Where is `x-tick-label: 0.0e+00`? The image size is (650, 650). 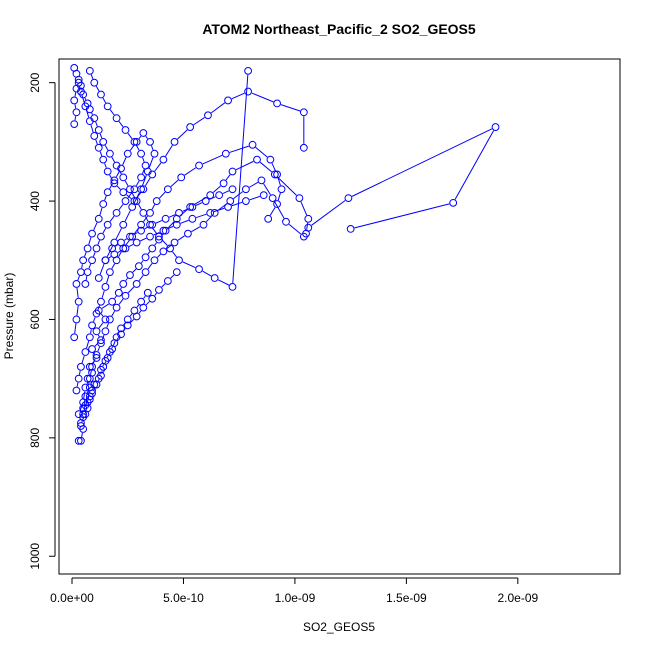
x-tick-label: 0.0e+00 is located at coordinates (72, 598).